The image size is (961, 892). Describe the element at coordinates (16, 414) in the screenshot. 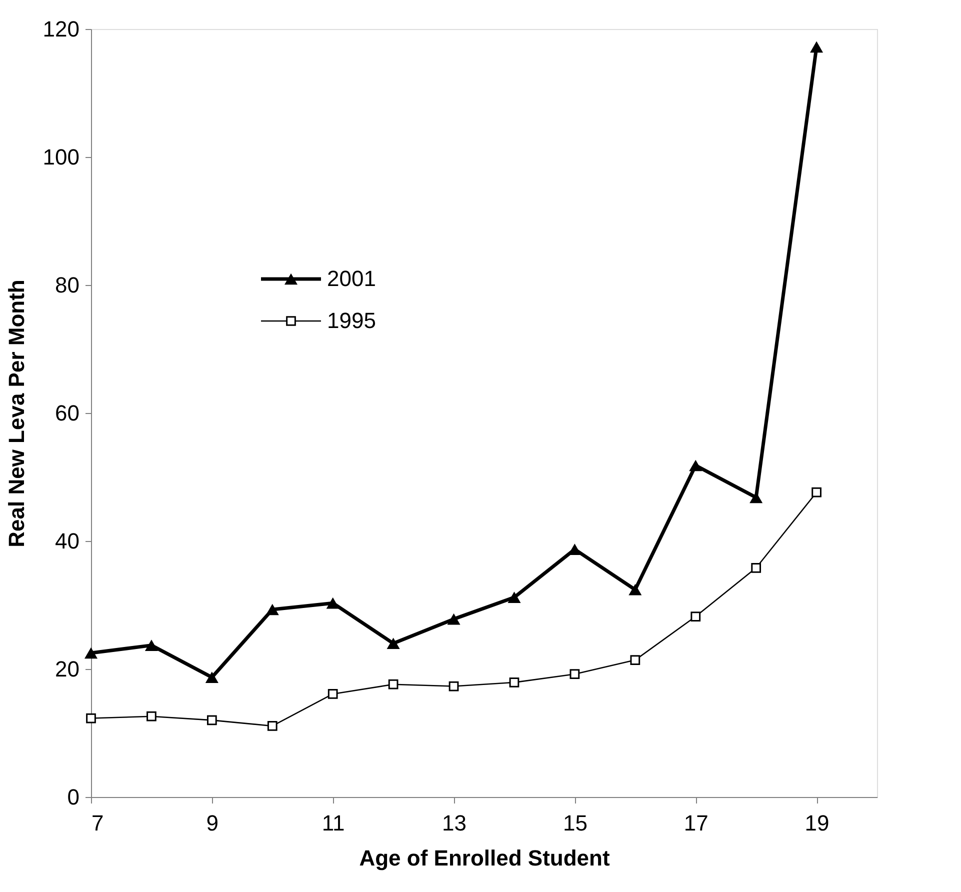

I see `y-axis-title: Real New Leva Per Month` at that location.